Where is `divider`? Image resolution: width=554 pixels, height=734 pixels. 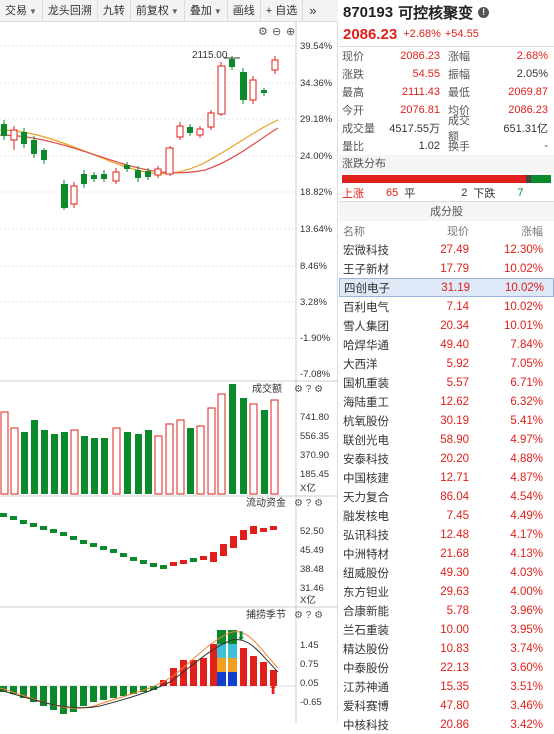 divider is located at coordinates (446, 46).